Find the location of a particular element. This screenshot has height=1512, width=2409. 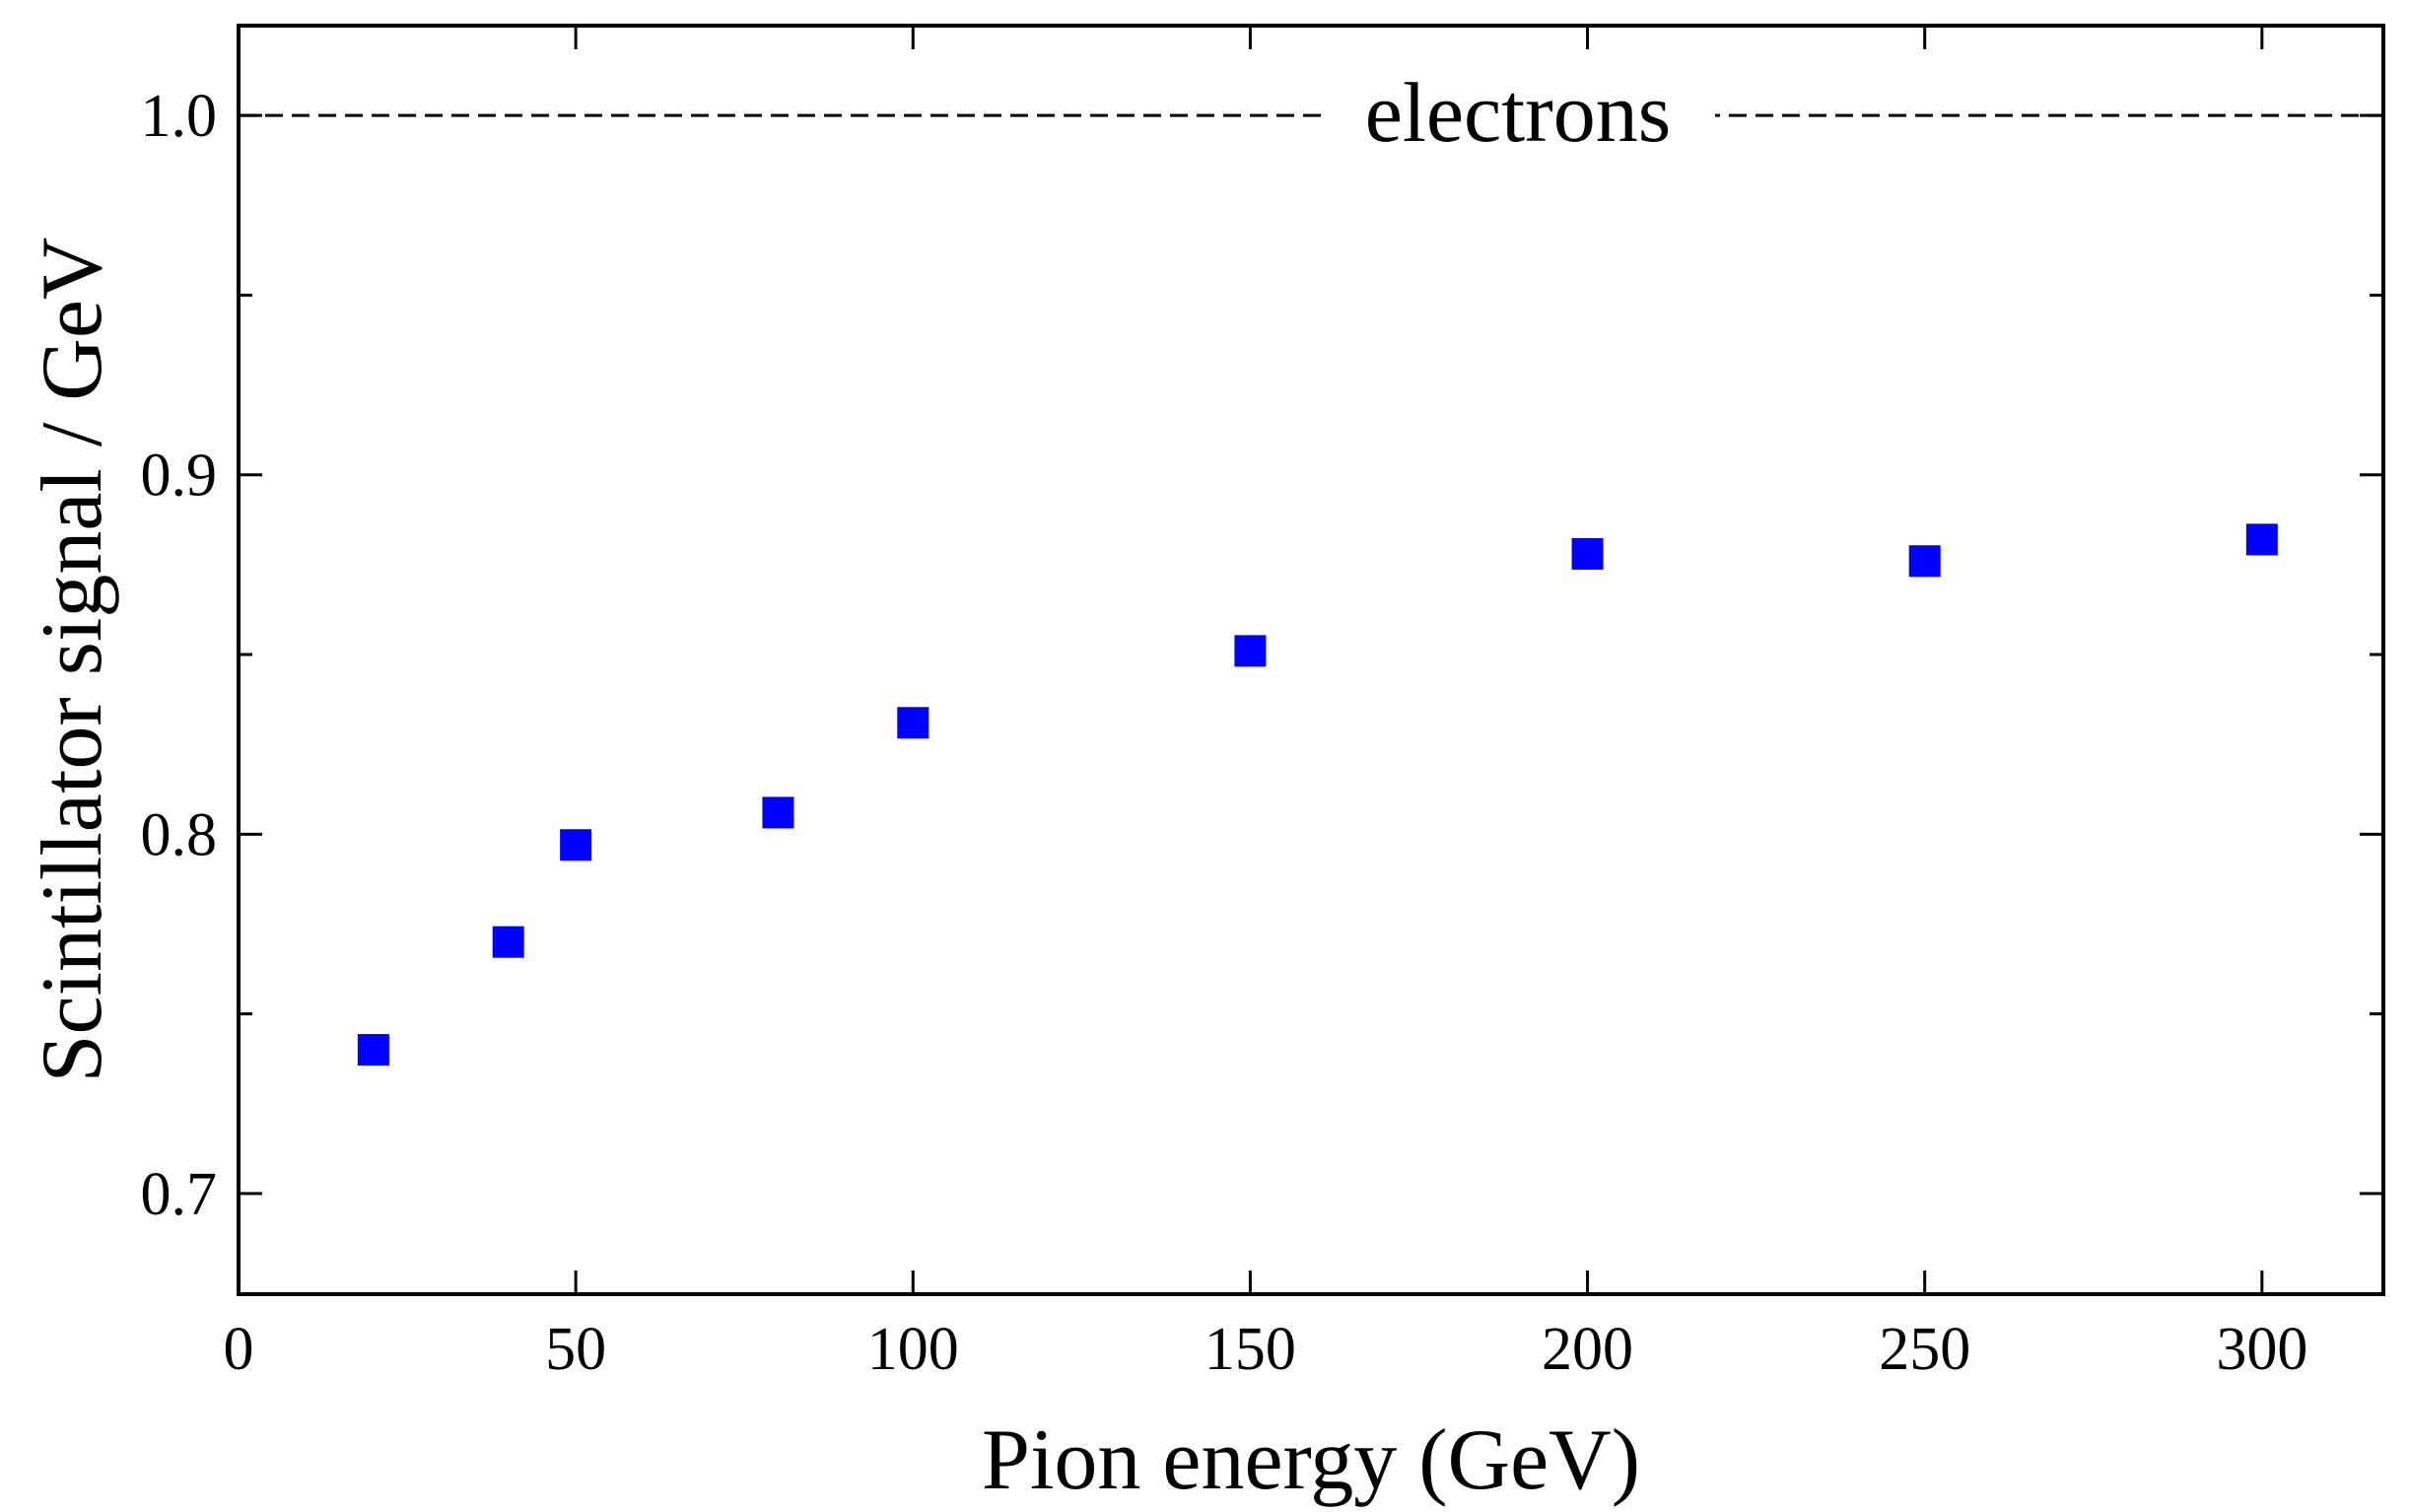

x-tick-label: 100 is located at coordinates (913, 1349).